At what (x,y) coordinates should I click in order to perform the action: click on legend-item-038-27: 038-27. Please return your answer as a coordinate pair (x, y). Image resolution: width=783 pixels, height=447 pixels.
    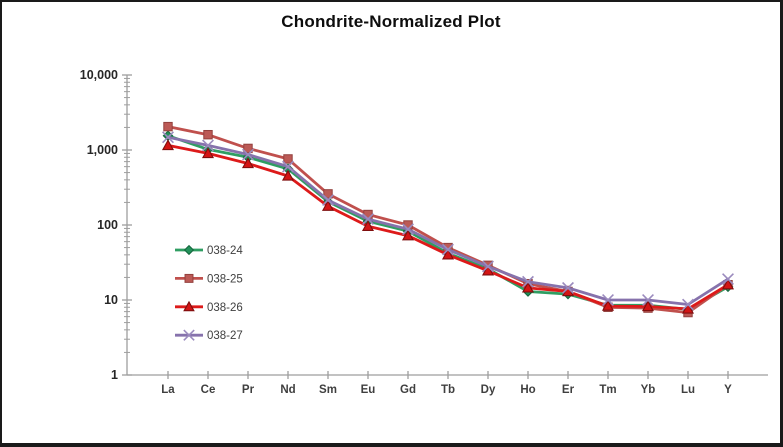
    Looking at the image, I should click on (209, 335).